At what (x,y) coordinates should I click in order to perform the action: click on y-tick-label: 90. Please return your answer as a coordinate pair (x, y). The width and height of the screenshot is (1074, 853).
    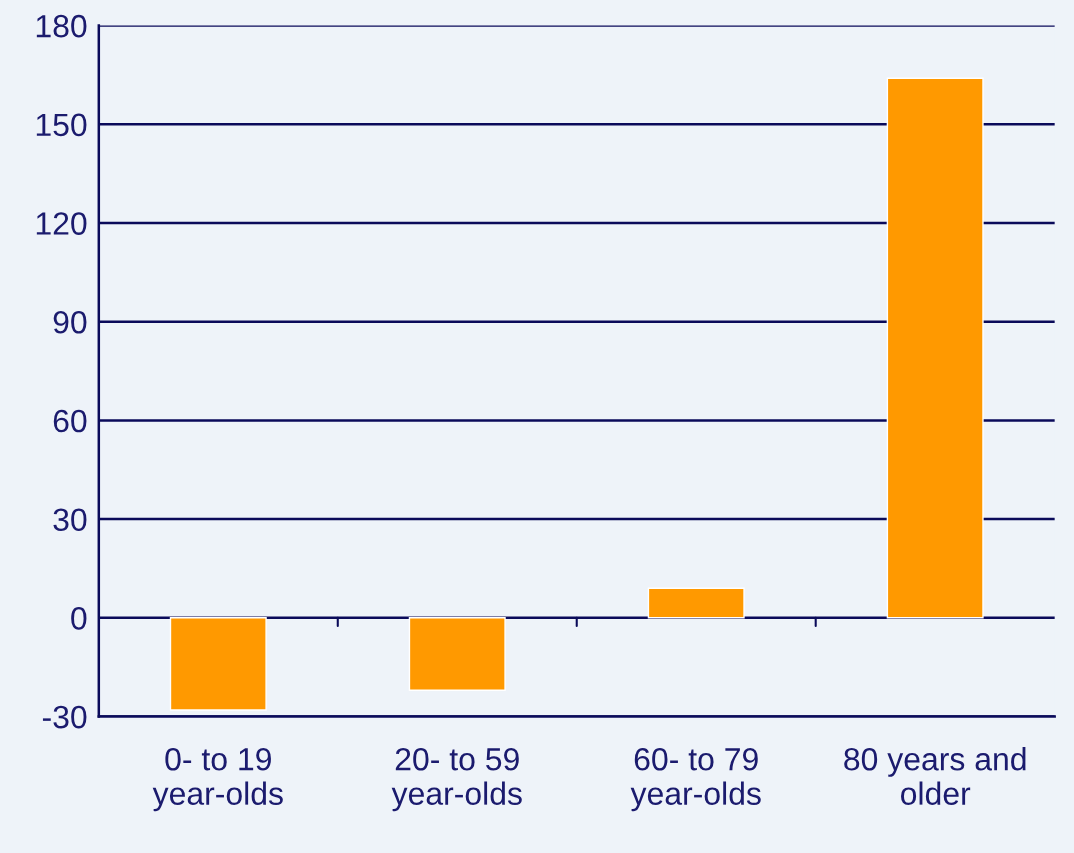
    Looking at the image, I should click on (70, 322).